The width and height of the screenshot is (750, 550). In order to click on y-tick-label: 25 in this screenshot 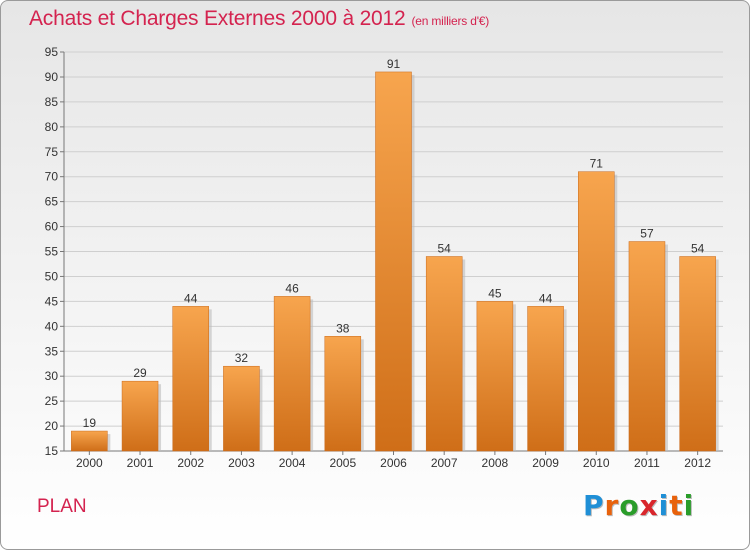, I will do `click(52, 401)`.